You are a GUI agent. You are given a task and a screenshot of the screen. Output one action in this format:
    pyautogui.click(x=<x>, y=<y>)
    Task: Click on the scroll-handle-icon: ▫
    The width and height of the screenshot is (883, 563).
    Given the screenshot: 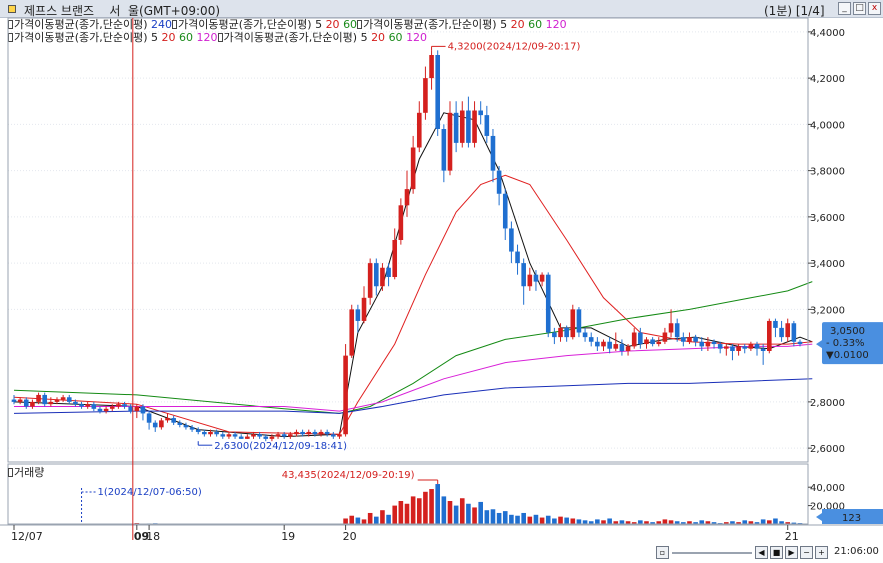 What is the action you would take?
    pyautogui.click(x=662, y=552)
    